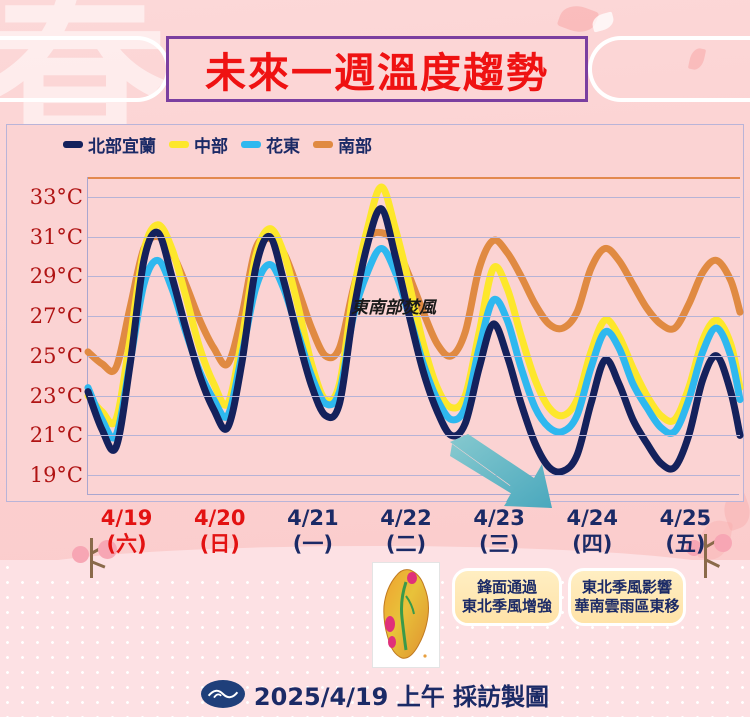 This screenshot has width=750, height=717. I want to click on y-axis-tick-label: 31°C, so click(56, 236).